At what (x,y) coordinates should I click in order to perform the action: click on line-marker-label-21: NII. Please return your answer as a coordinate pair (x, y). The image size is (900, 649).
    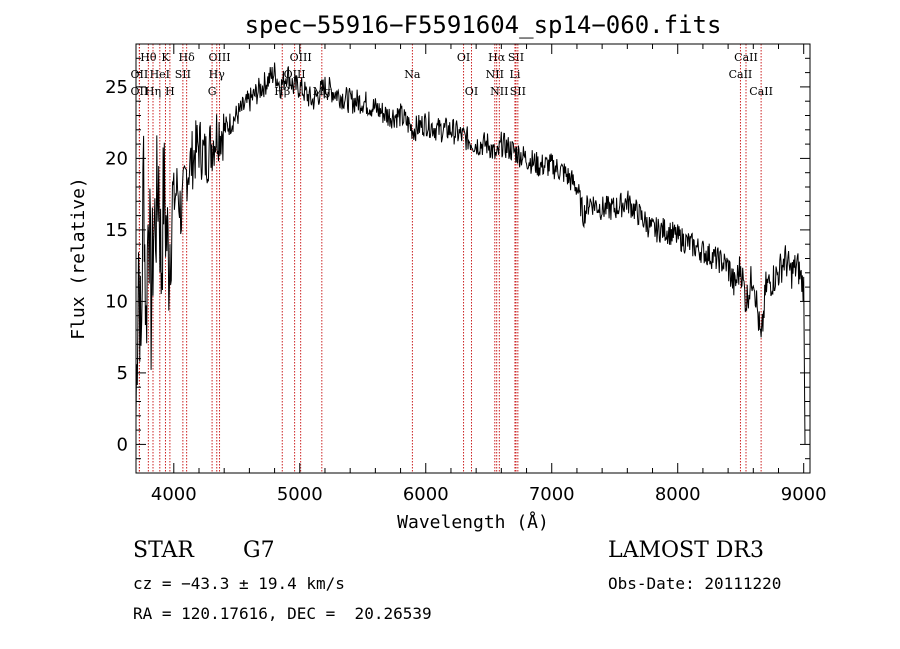
    Looking at the image, I should click on (495, 74).